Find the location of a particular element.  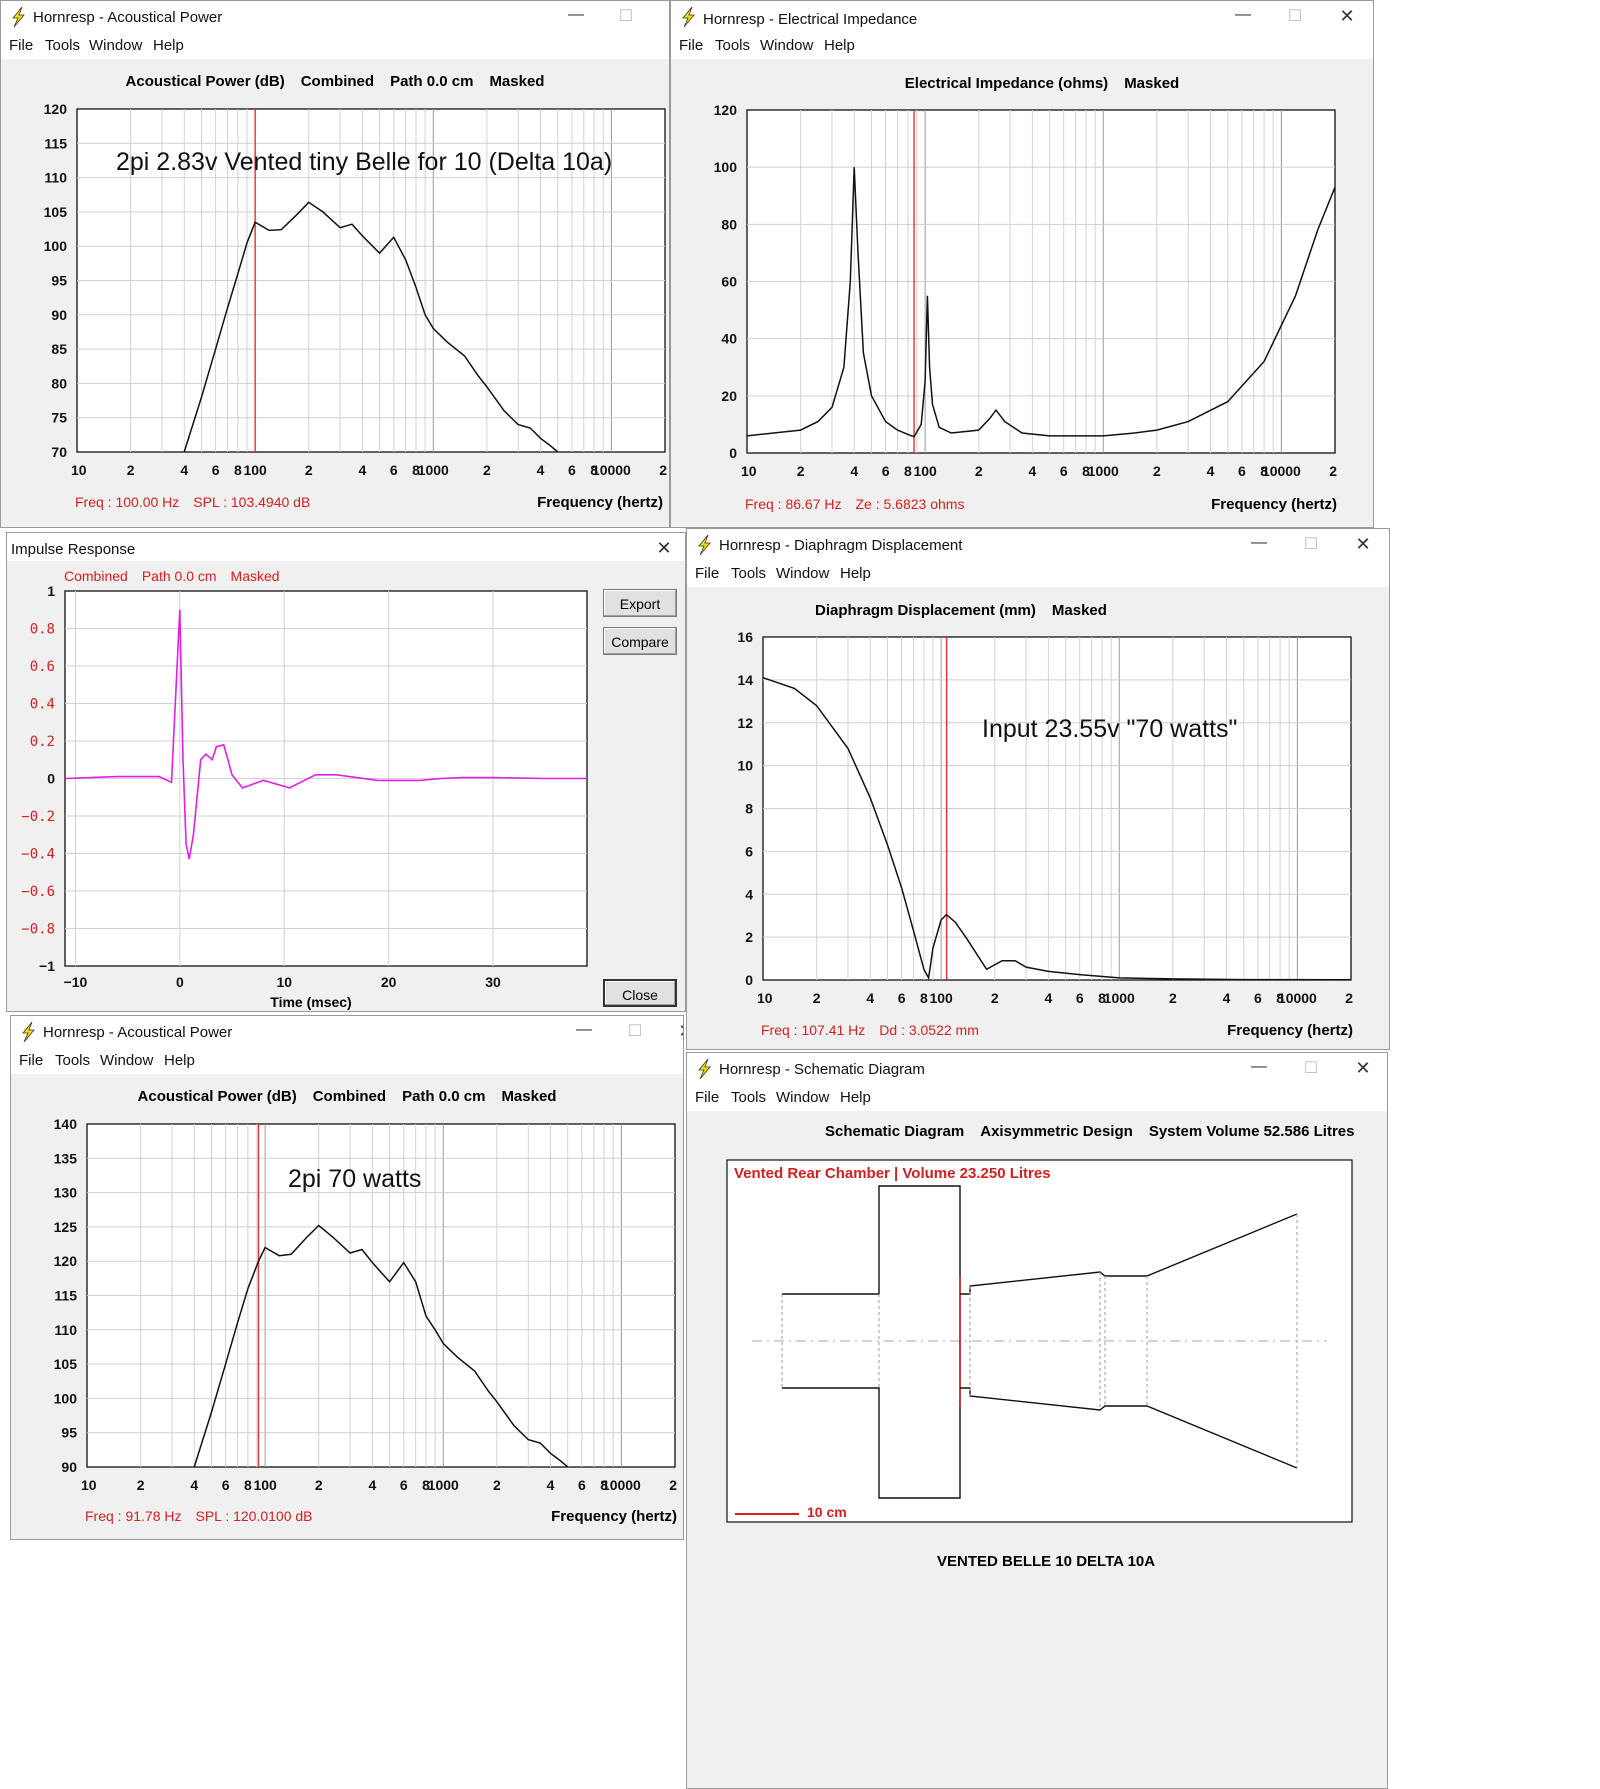

window-title: Hornresp - Acoustical Power is located at coordinates (128, 17).